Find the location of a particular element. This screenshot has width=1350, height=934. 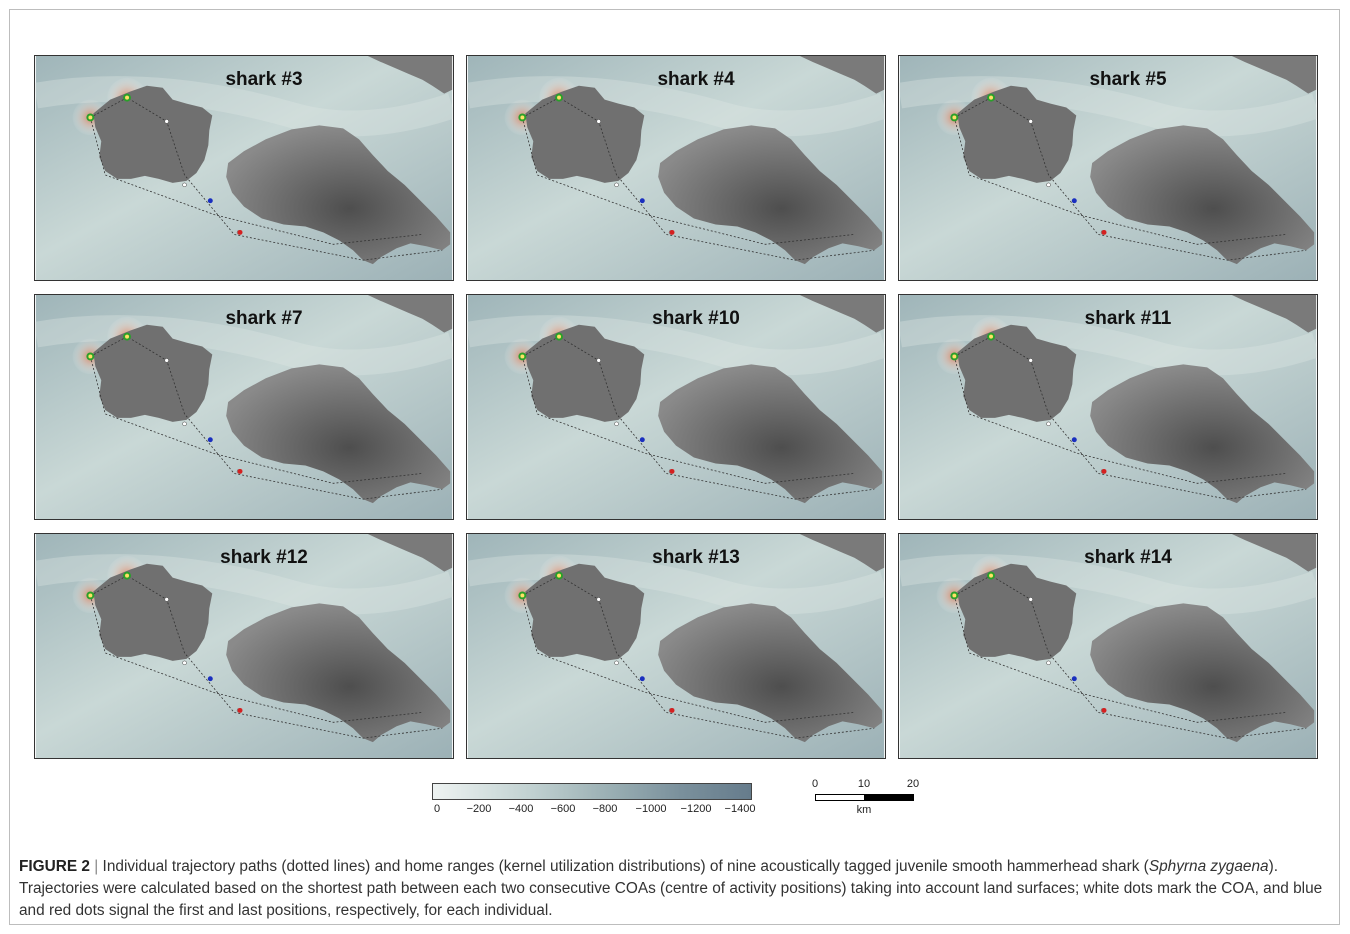

map-panel: shark #10 is located at coordinates (676, 407).